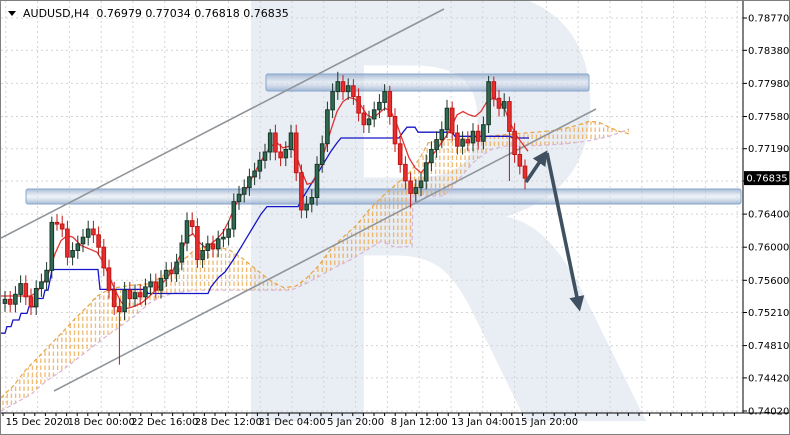  I want to click on time-tick-label: 8 Jan 12:00, so click(419, 422).